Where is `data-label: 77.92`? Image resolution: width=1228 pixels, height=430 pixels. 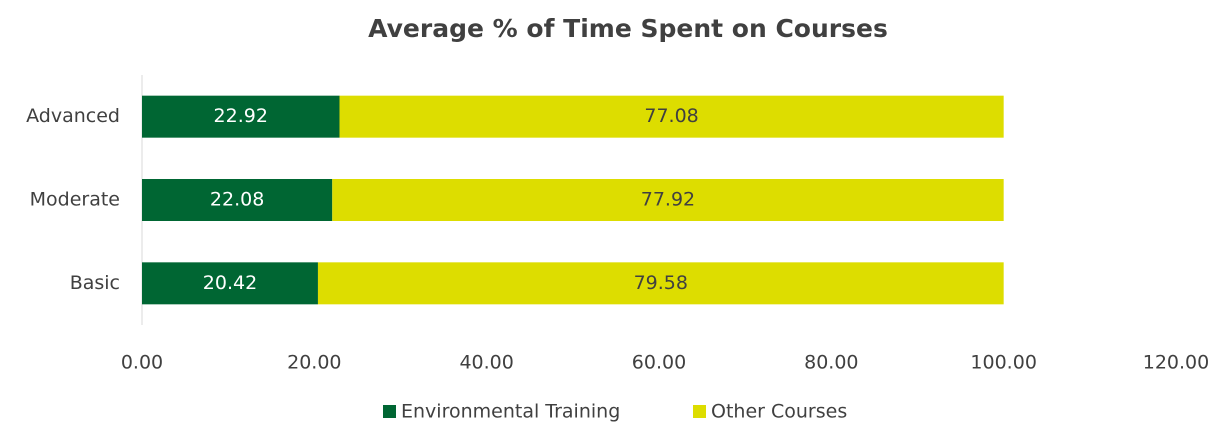 data-label: 77.92 is located at coordinates (668, 200).